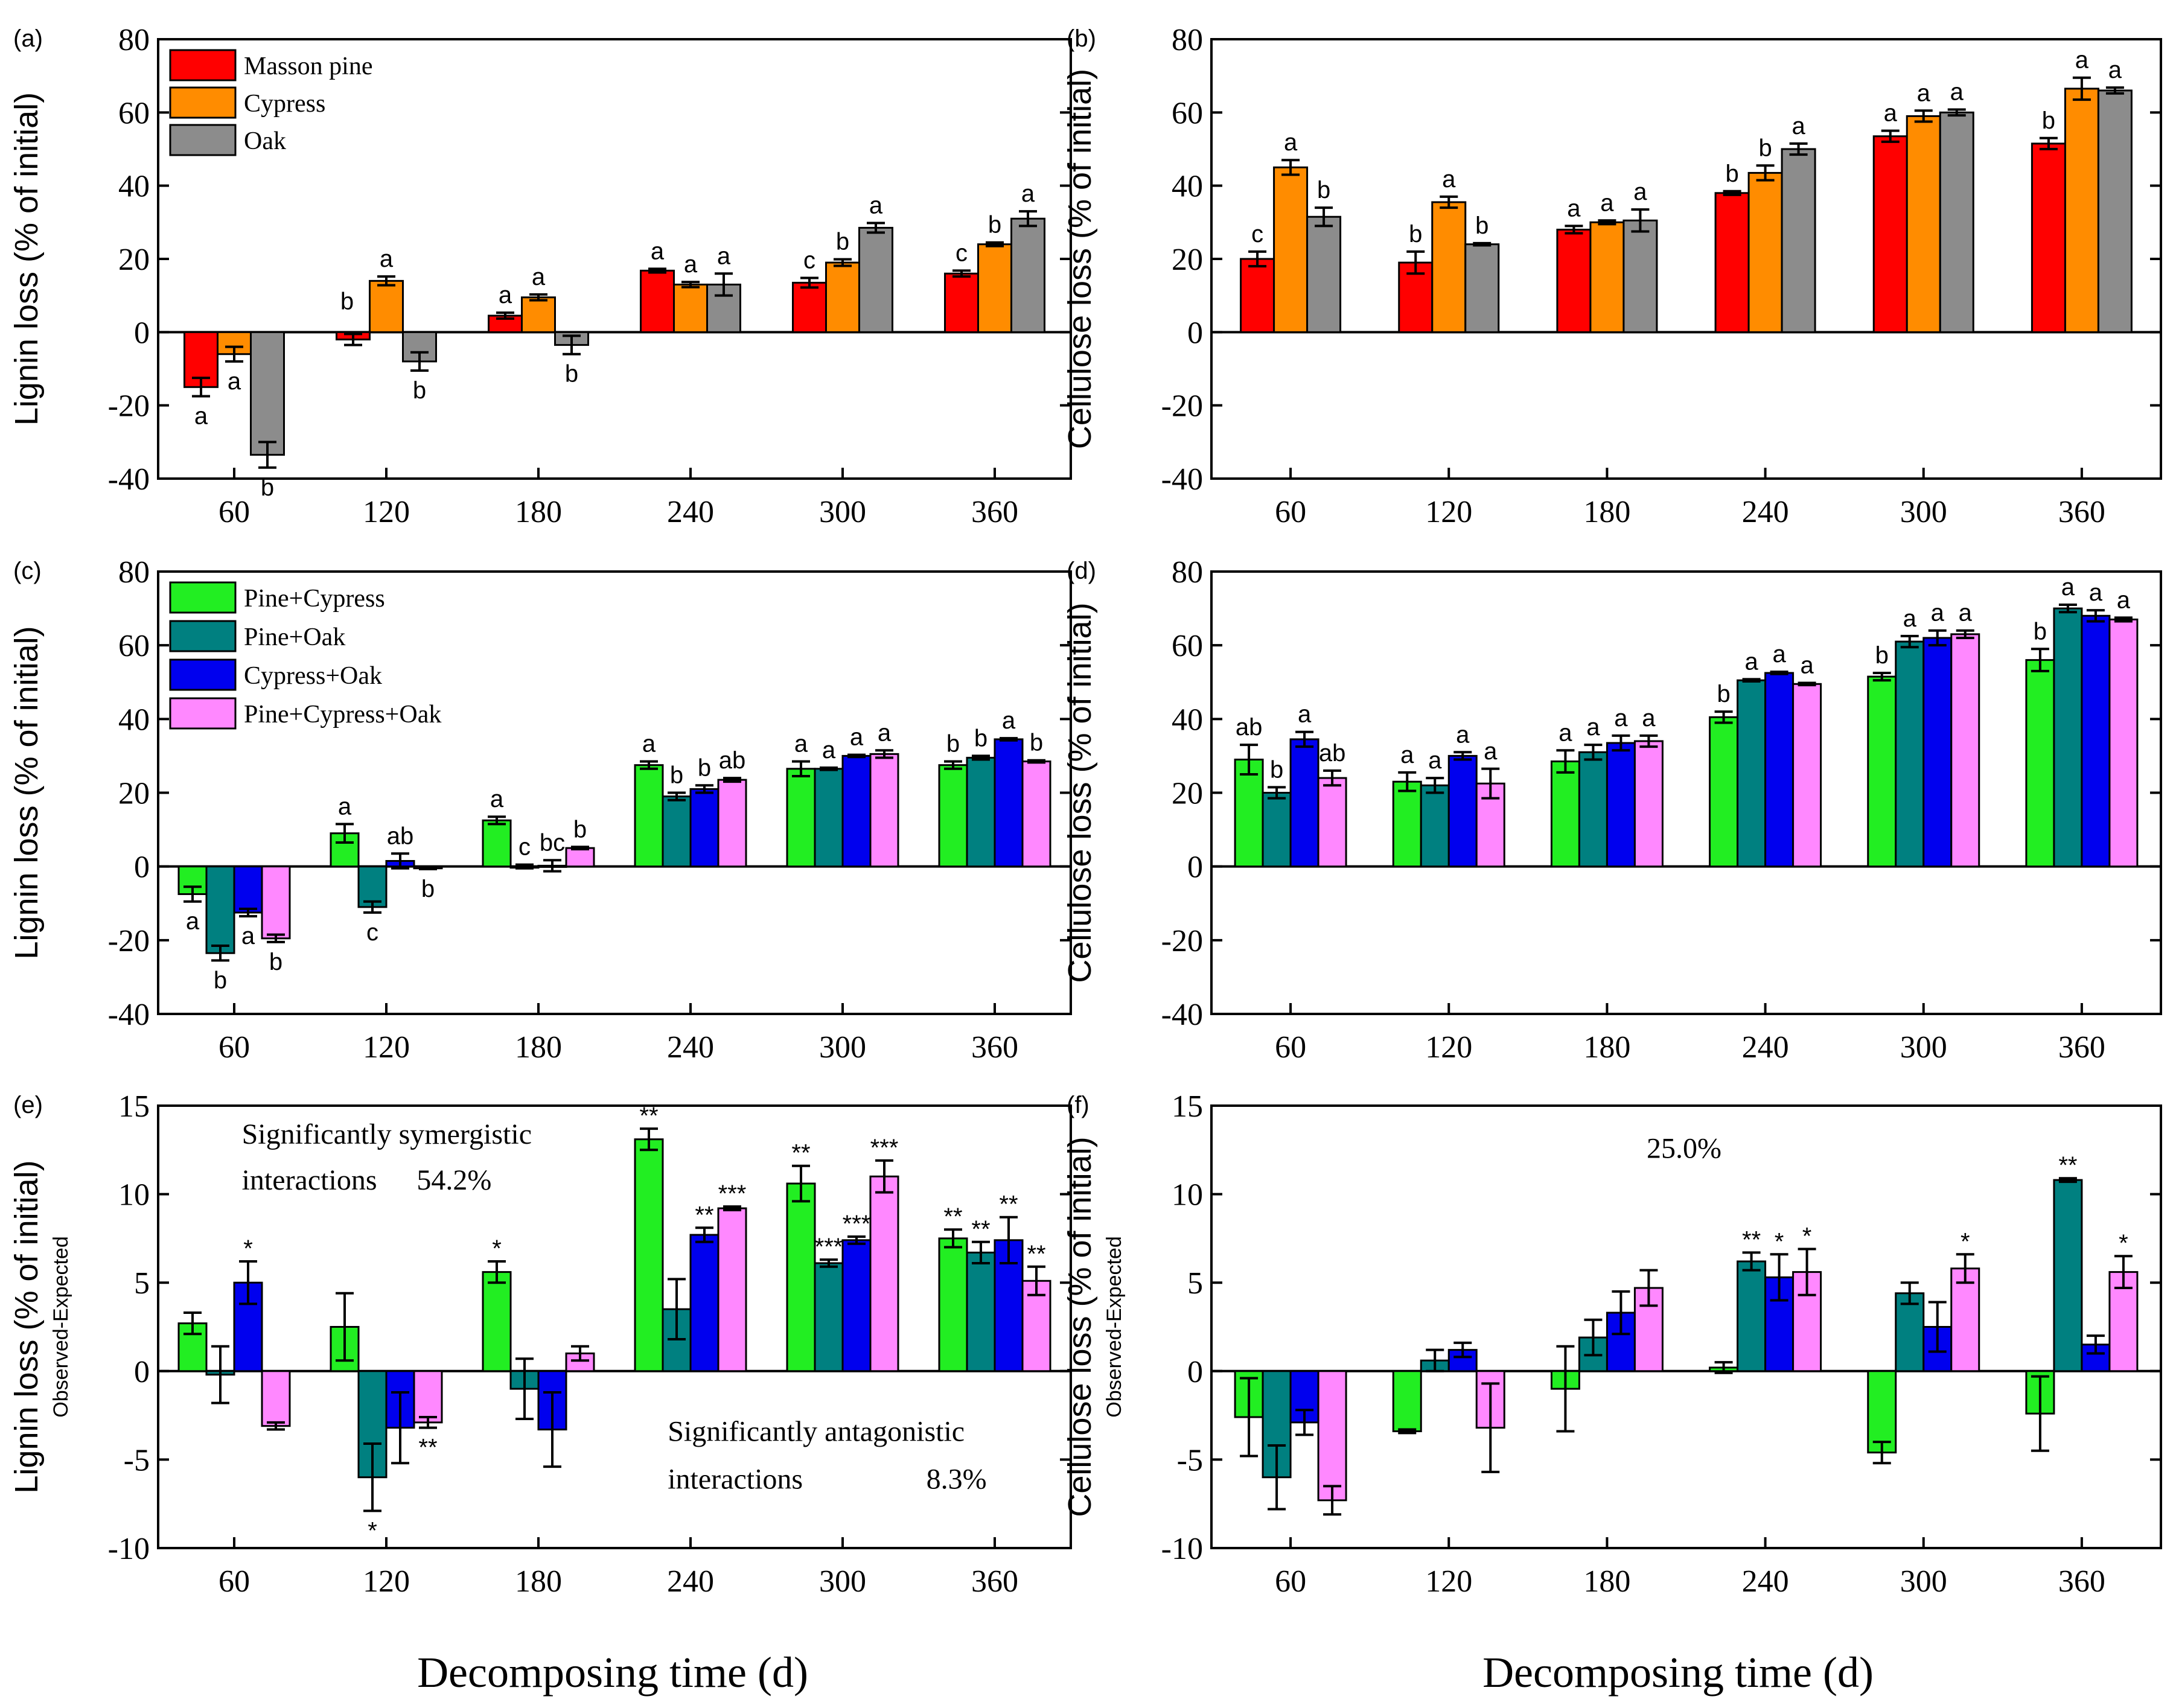 This screenshot has width=2176, height=1708. I want to click on legend-label: Pine+Cypress+Oak, so click(342, 714).